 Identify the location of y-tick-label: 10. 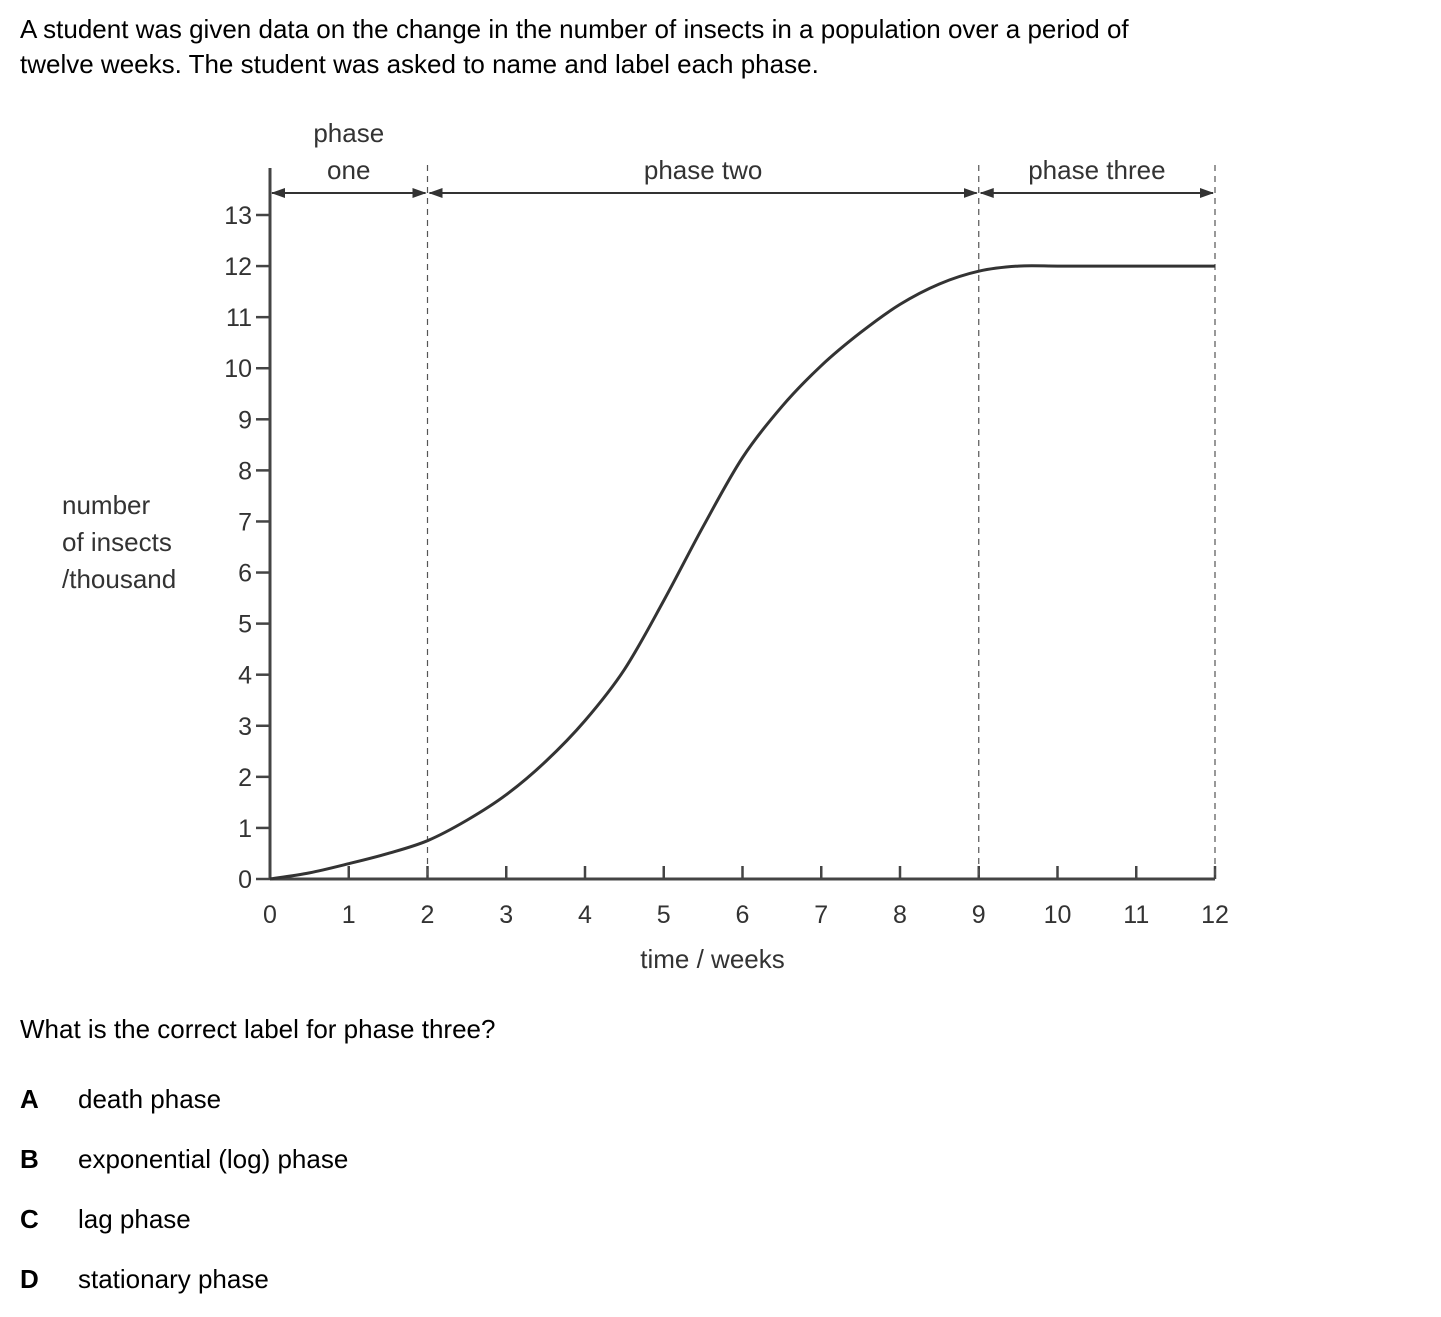
(238, 369).